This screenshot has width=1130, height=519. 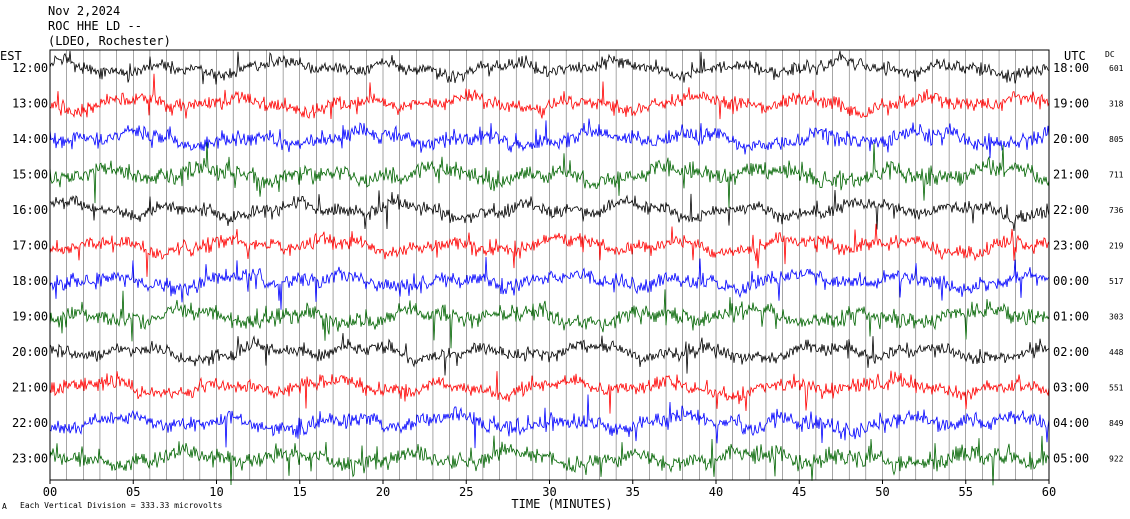 I want to click on row-dc-value: 805, so click(x=1116, y=139).